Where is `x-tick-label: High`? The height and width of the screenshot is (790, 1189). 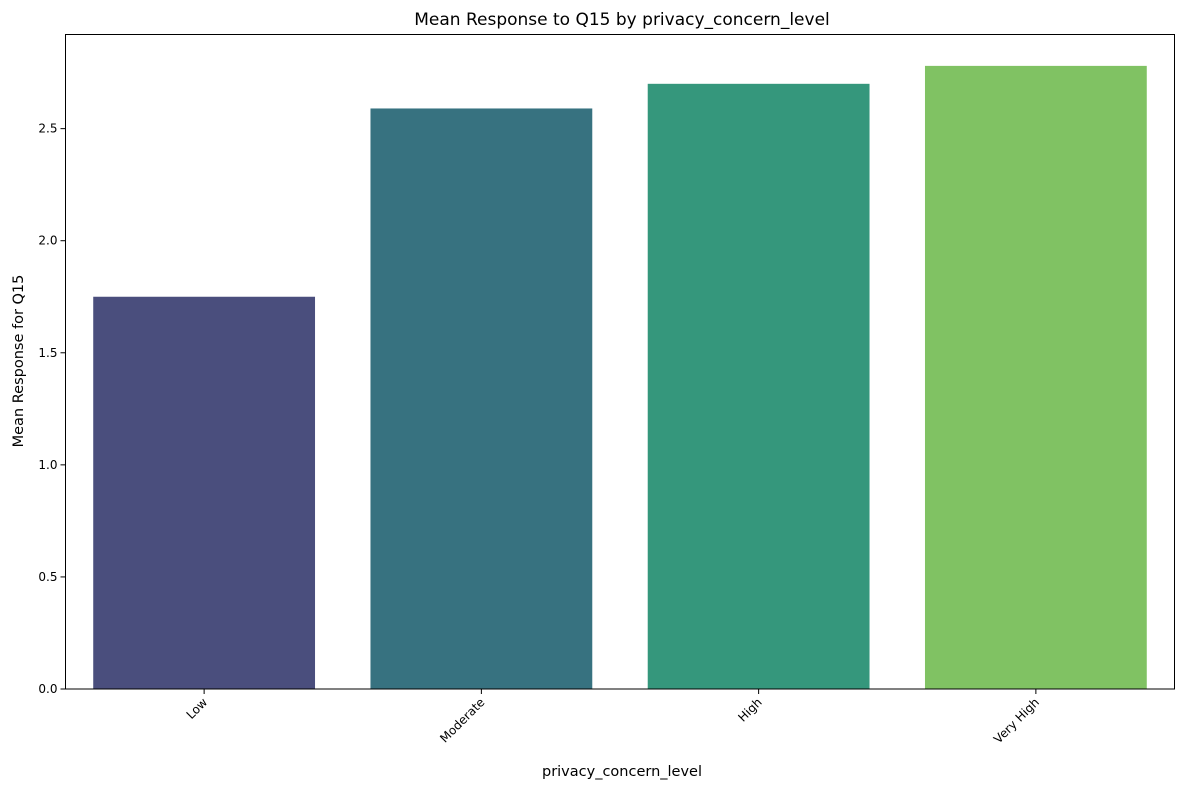 x-tick-label: High is located at coordinates (749, 709).